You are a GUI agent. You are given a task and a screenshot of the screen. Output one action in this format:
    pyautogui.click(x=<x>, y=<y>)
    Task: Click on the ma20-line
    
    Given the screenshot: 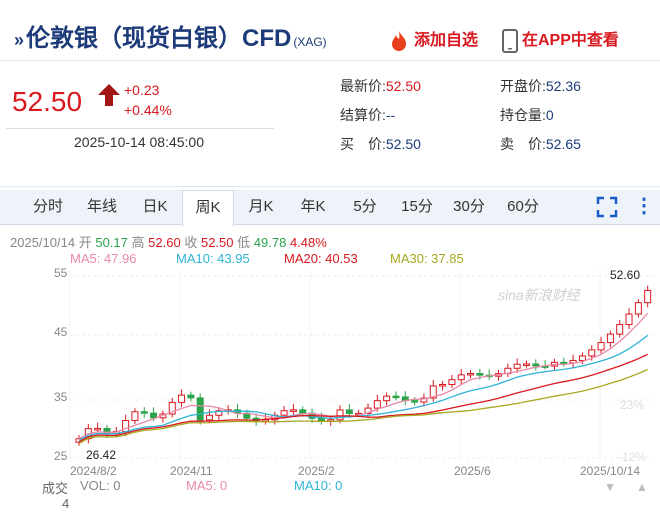 What is the action you would take?
    pyautogui.click(x=363, y=398)
    